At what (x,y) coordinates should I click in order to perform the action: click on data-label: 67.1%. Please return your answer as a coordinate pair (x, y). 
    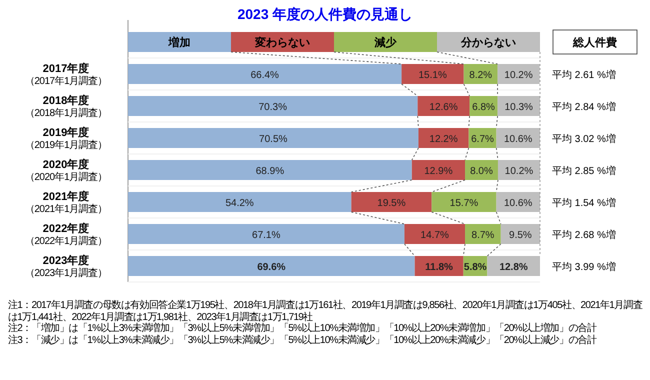
    Looking at the image, I should click on (266, 235).